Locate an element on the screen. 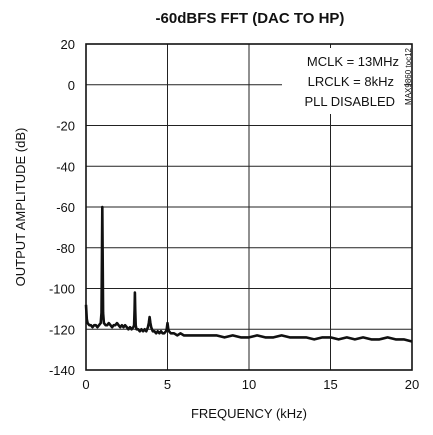 The height and width of the screenshot is (435, 433). chart-title: -60dBFS FFT (DAC TO HP) is located at coordinates (250, 18).